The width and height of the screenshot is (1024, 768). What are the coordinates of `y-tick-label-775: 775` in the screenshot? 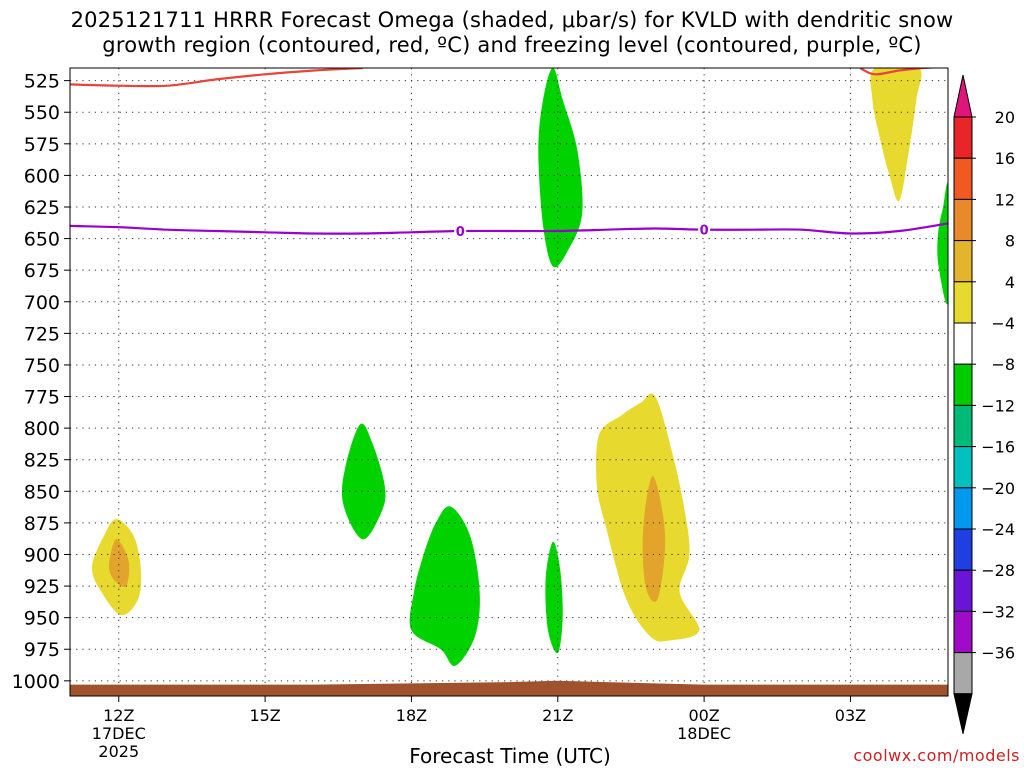 It's located at (42, 398).